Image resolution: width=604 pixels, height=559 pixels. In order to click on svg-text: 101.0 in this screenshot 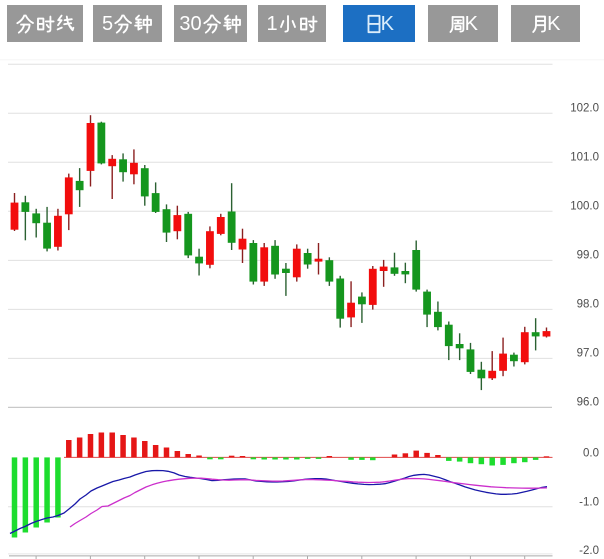, I will do `click(584, 157)`.